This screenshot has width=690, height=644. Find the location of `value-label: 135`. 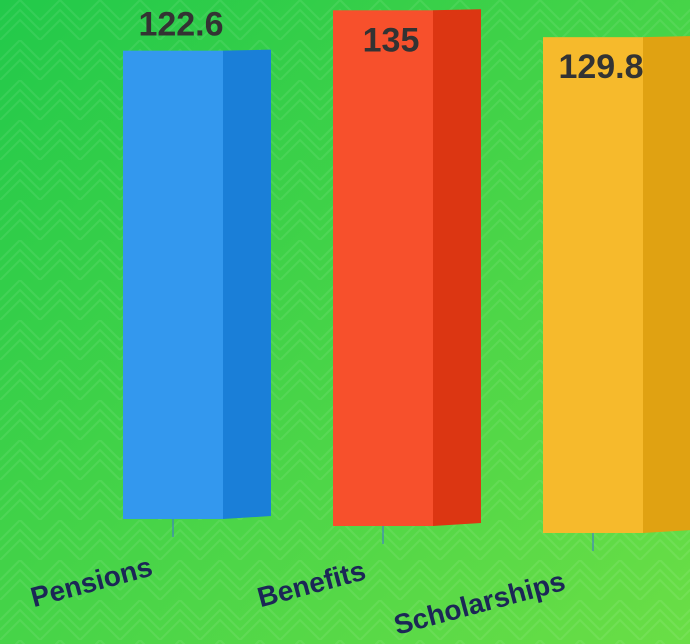

value-label: 135 is located at coordinates (391, 40).